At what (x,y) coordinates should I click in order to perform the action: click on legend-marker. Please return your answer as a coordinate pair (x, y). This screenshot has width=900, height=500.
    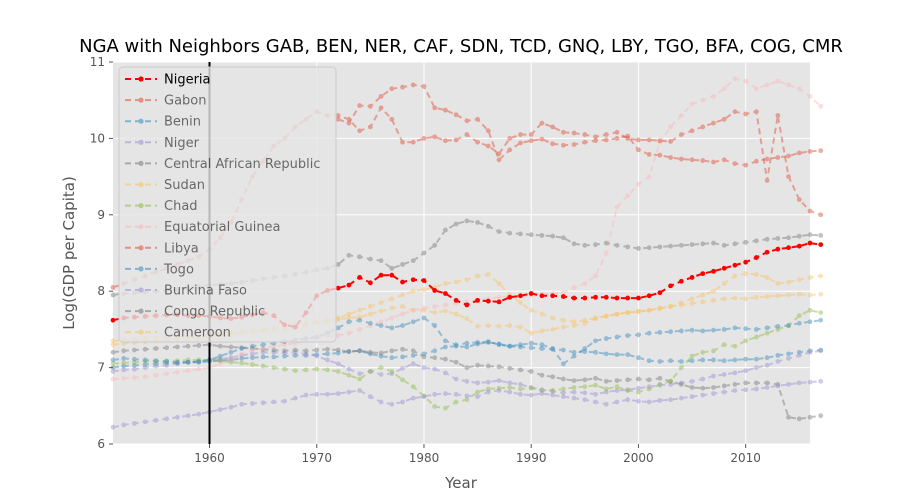
    Looking at the image, I should click on (141, 121).